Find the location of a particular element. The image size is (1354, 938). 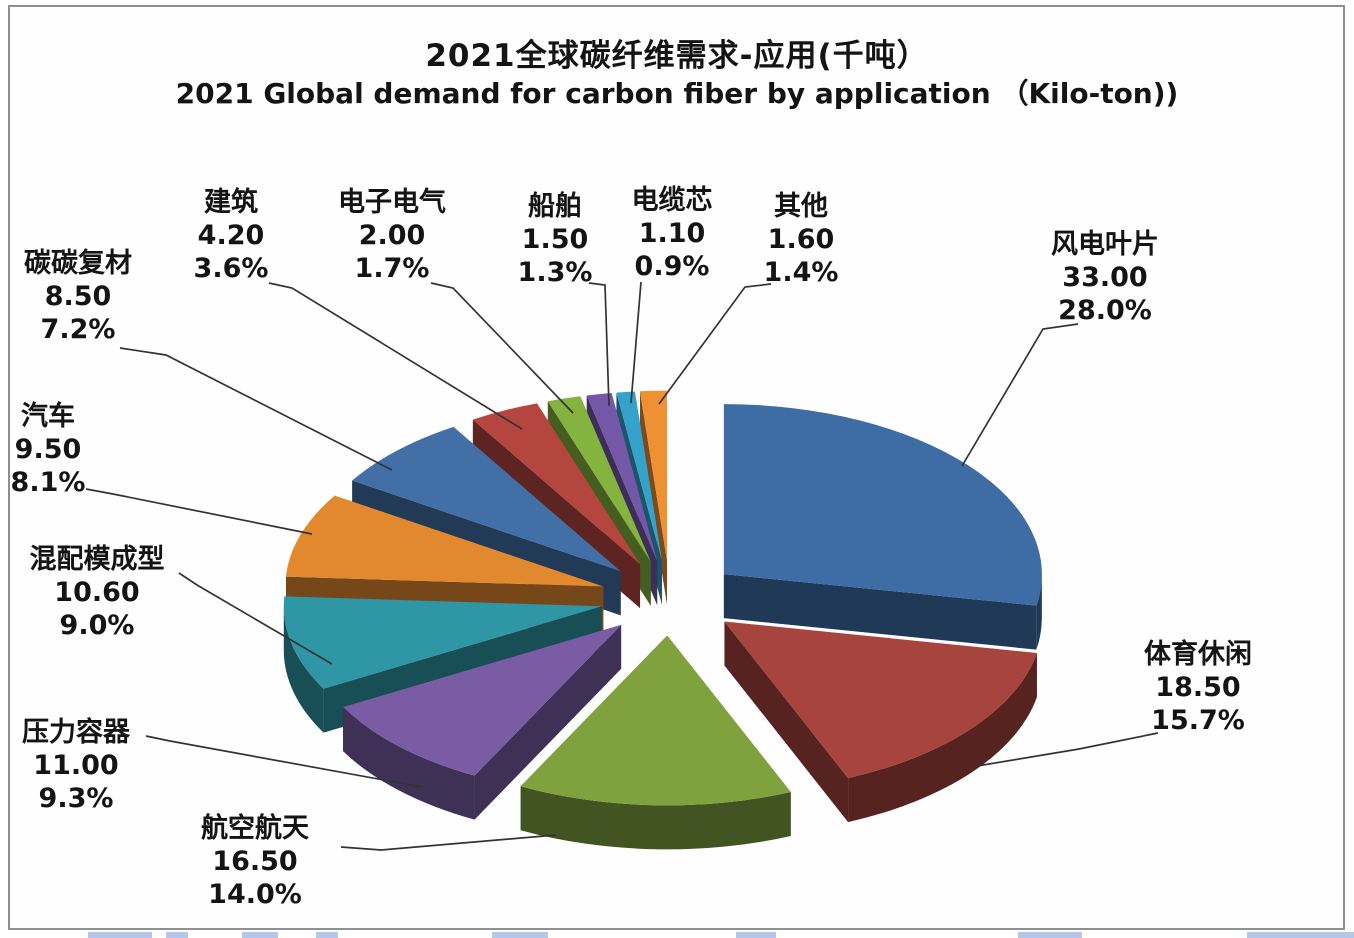

slice-value: 9.50 is located at coordinates (48, 449).